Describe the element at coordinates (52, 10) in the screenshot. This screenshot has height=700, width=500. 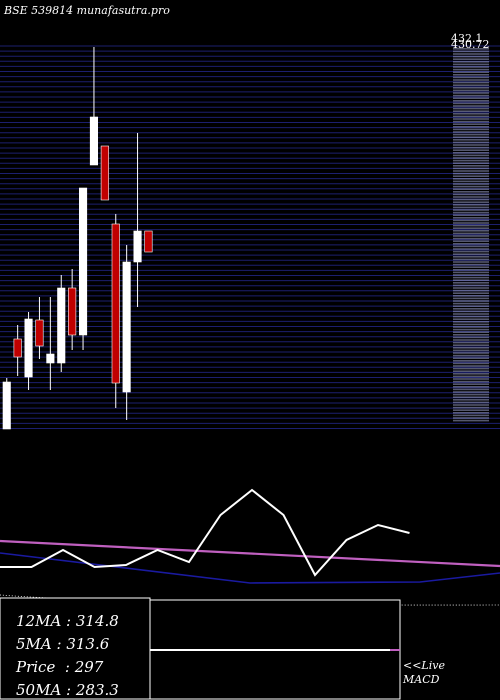
I see `header-code: 539814` at that location.